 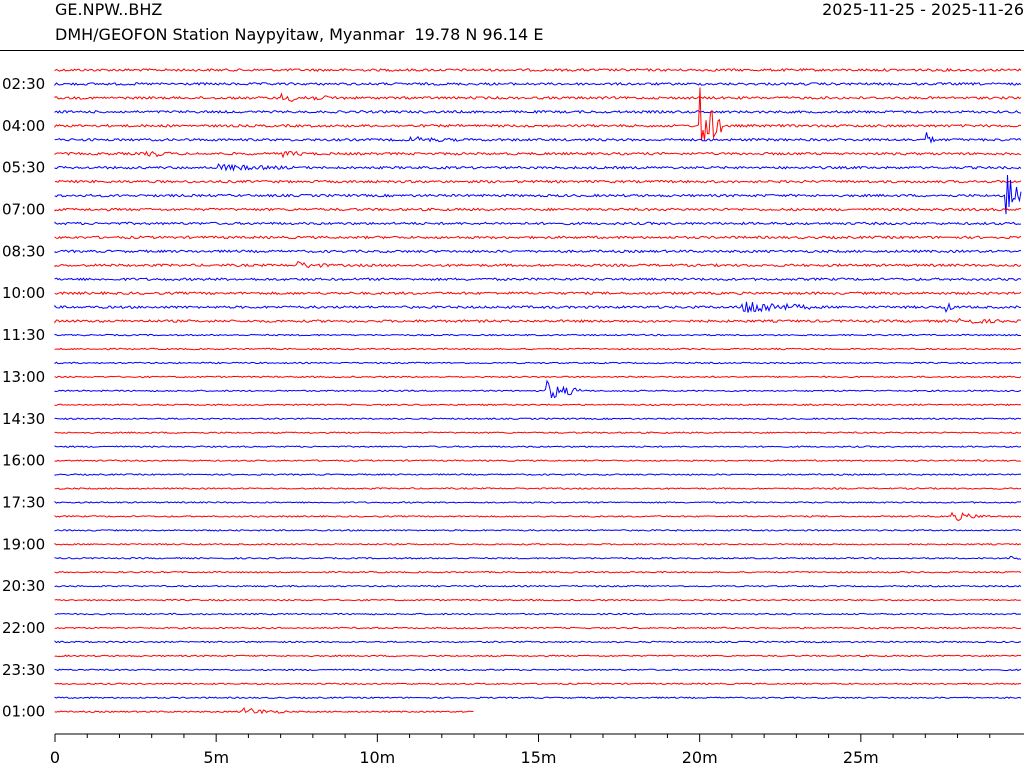 What do you see at coordinates (23, 419) in the screenshot?
I see `y-tick-label: 14:30` at bounding box center [23, 419].